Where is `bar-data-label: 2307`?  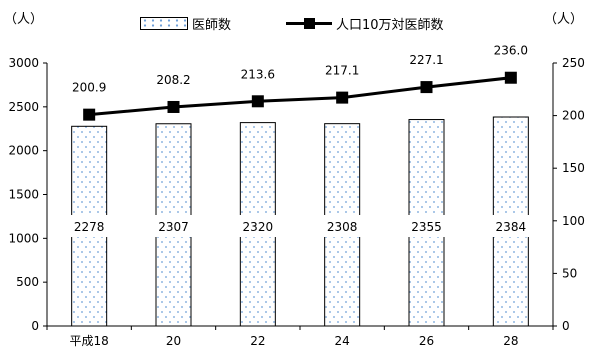 bar-data-label: 2307 is located at coordinates (173, 227).